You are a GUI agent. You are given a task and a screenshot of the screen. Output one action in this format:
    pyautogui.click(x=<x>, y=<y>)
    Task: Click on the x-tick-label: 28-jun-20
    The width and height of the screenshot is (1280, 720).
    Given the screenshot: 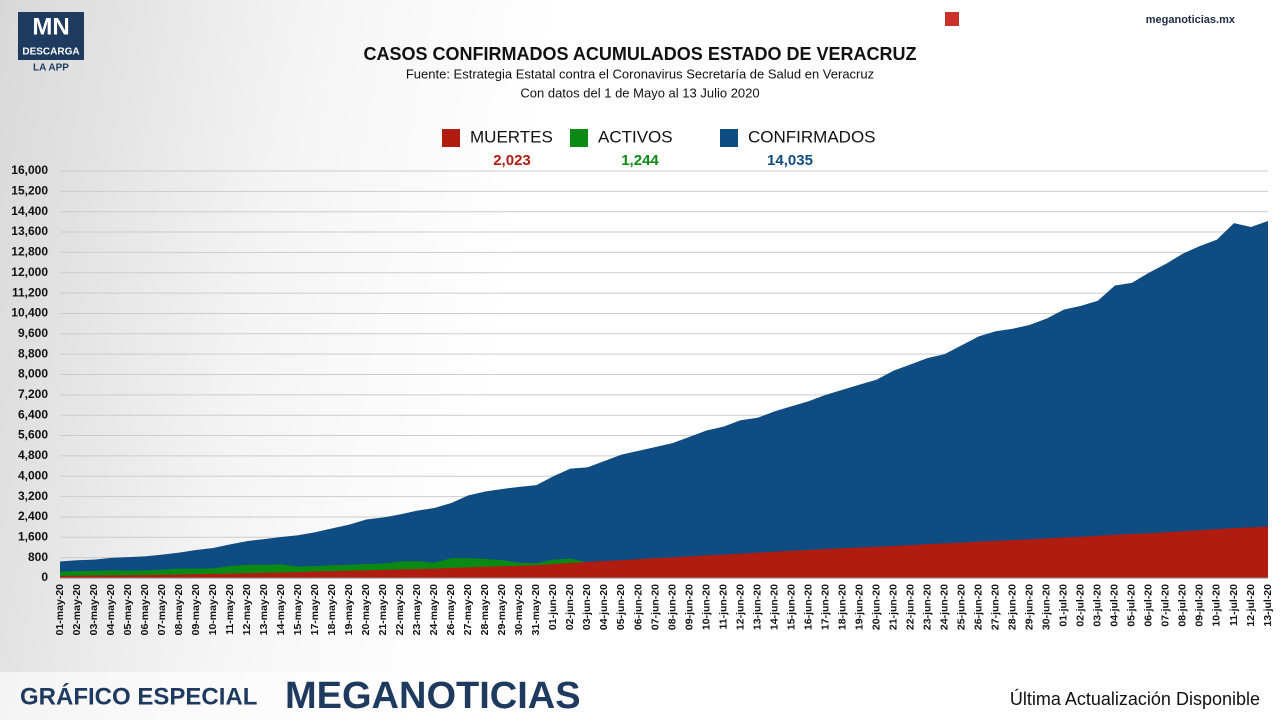 What is the action you would take?
    pyautogui.click(x=1013, y=607)
    